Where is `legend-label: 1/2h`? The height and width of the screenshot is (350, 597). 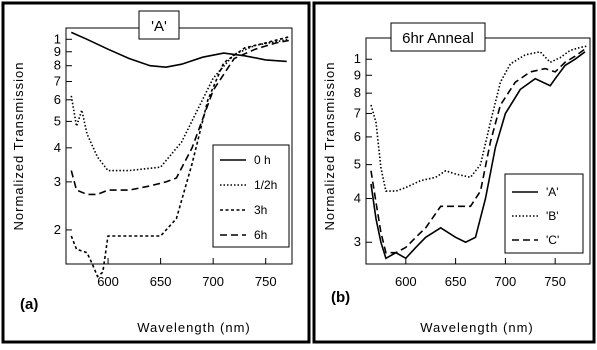
legend-label: 1/2h is located at coordinates (265, 185).